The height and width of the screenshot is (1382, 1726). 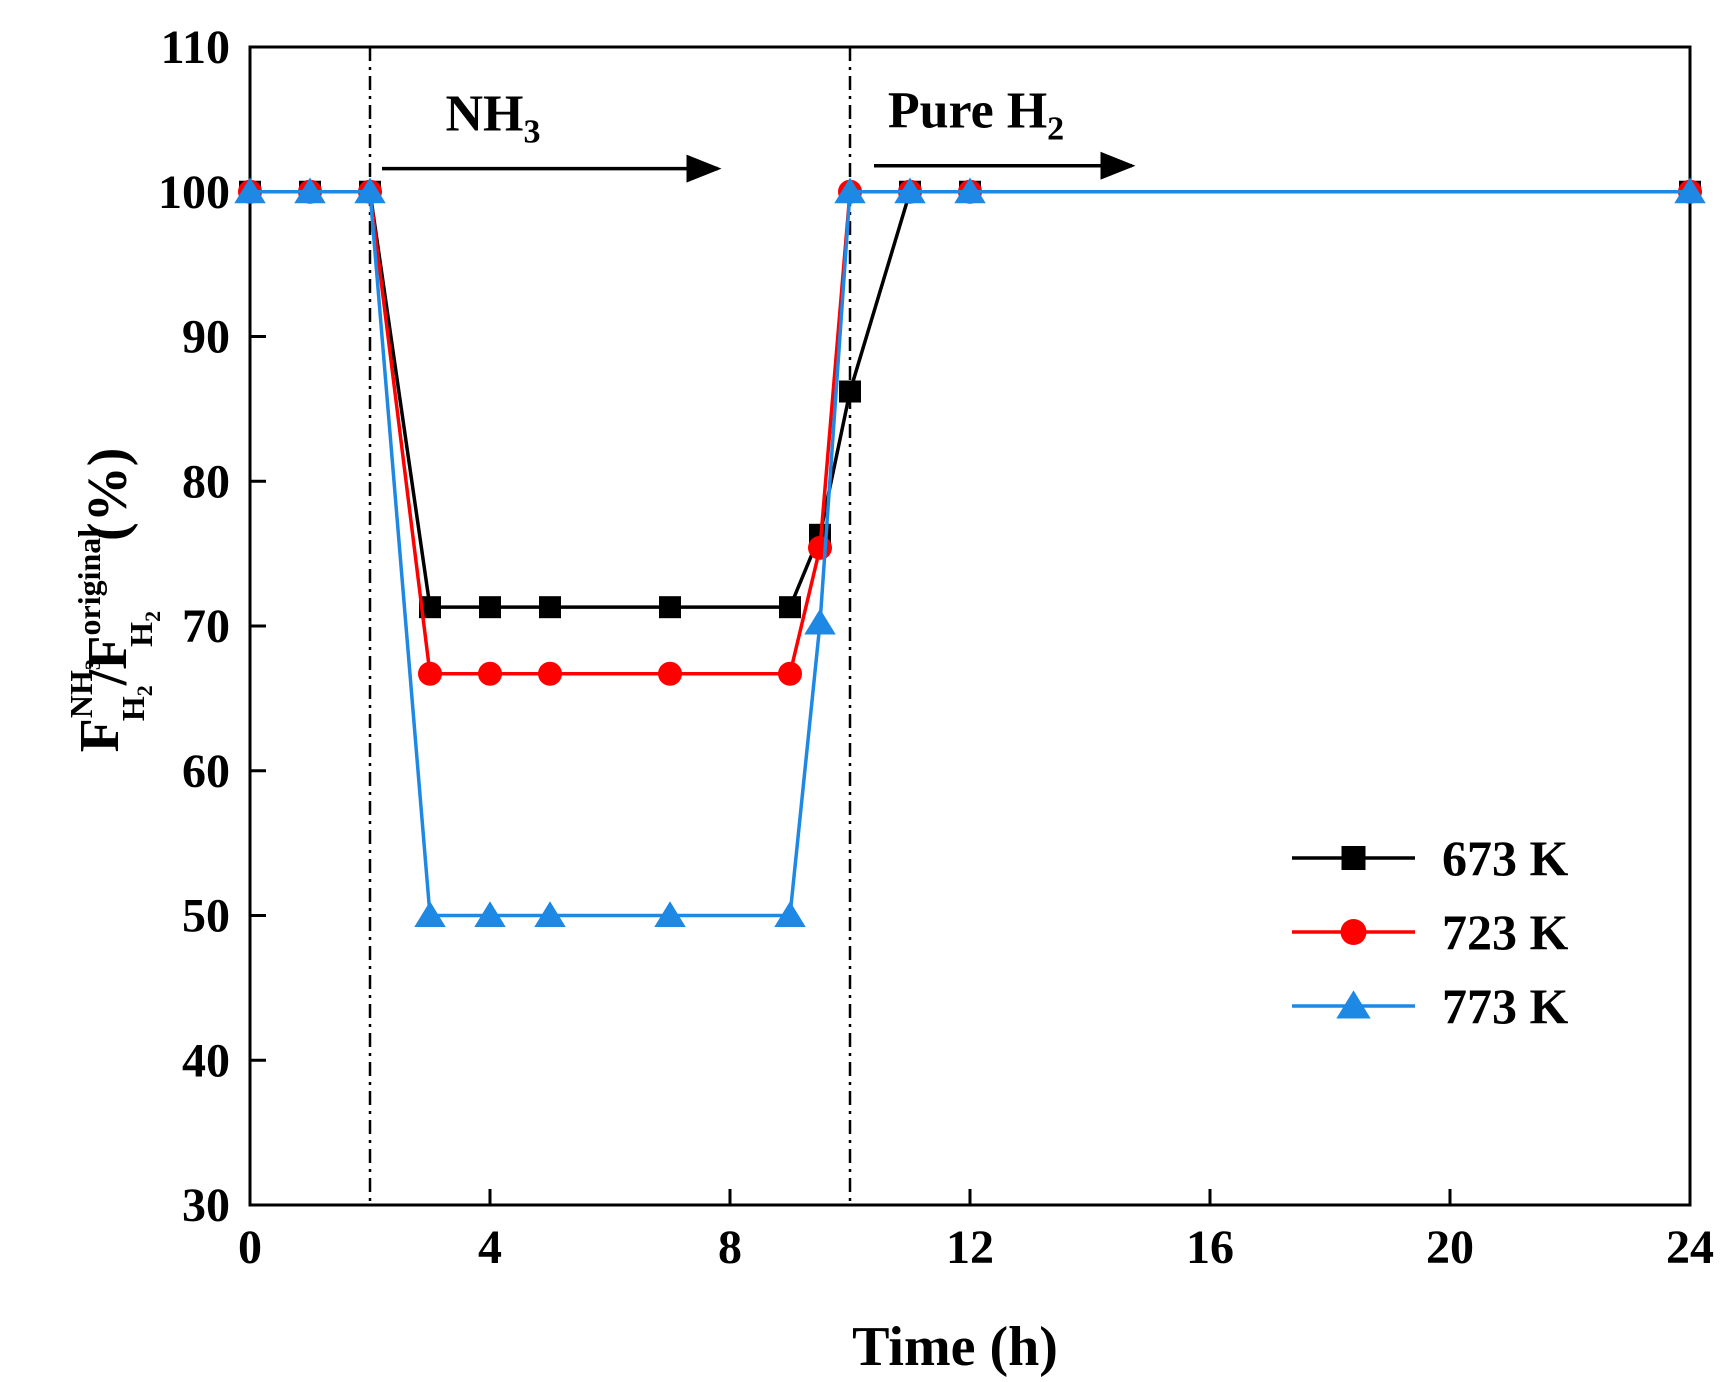 What do you see at coordinates (250, 1247) in the screenshot?
I see `x-tick-label: 0` at bounding box center [250, 1247].